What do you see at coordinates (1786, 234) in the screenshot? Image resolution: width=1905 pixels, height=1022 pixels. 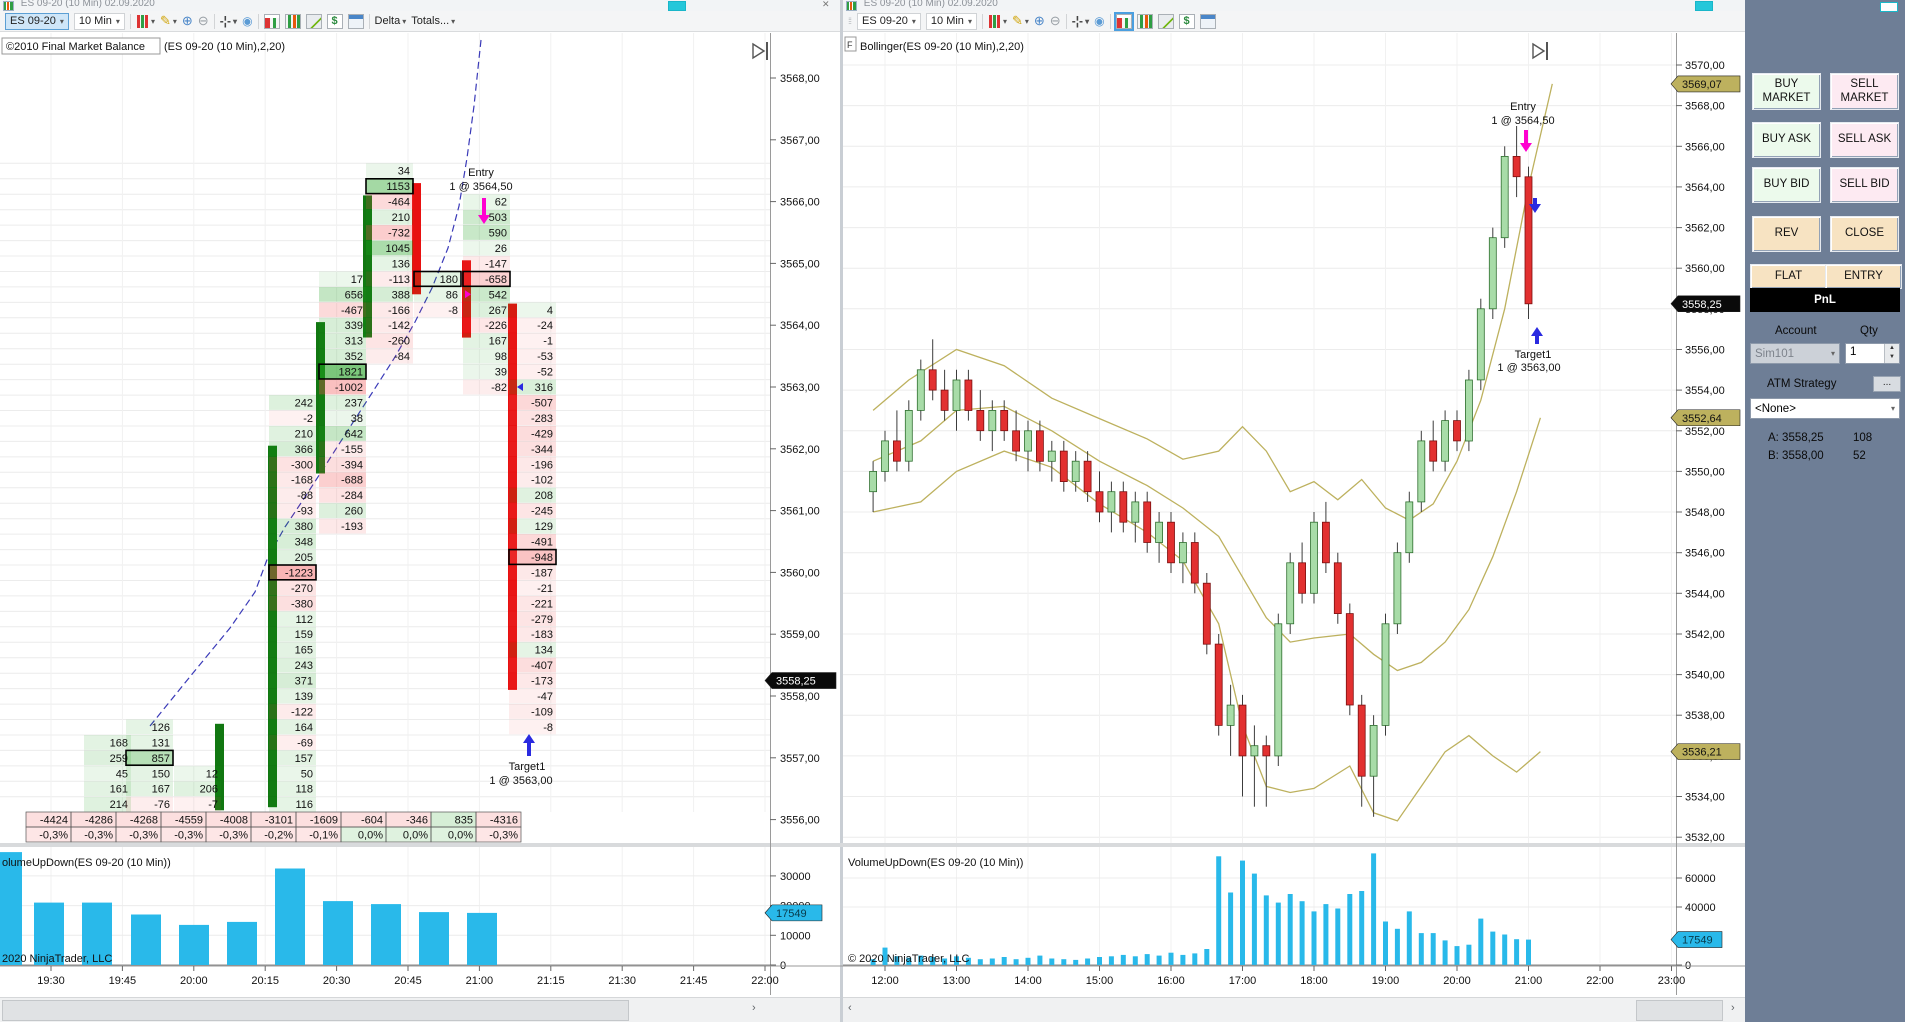 I see `reverse-button: REV` at bounding box center [1786, 234].